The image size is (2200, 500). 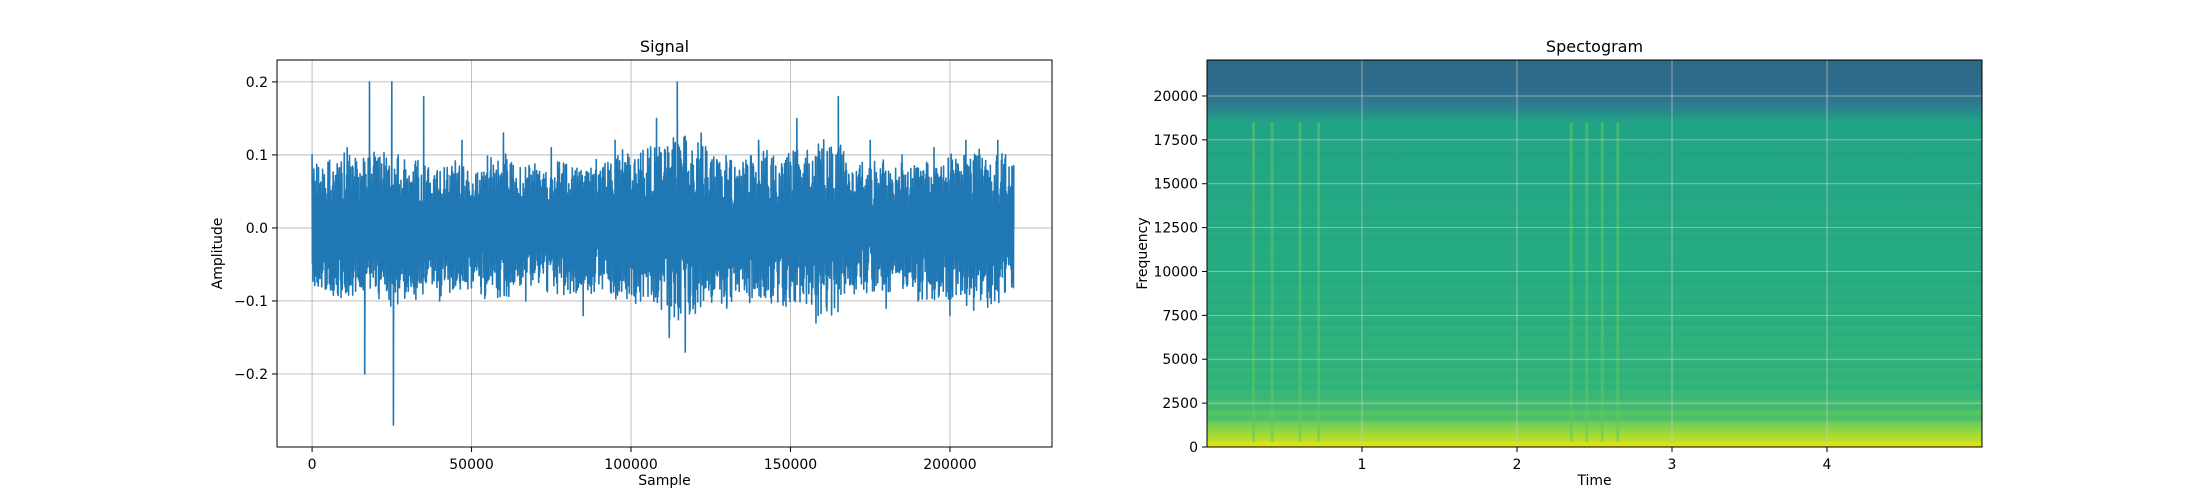 What do you see at coordinates (1362, 465) in the screenshot?
I see `spectrogram-x-tick-label: 1` at bounding box center [1362, 465].